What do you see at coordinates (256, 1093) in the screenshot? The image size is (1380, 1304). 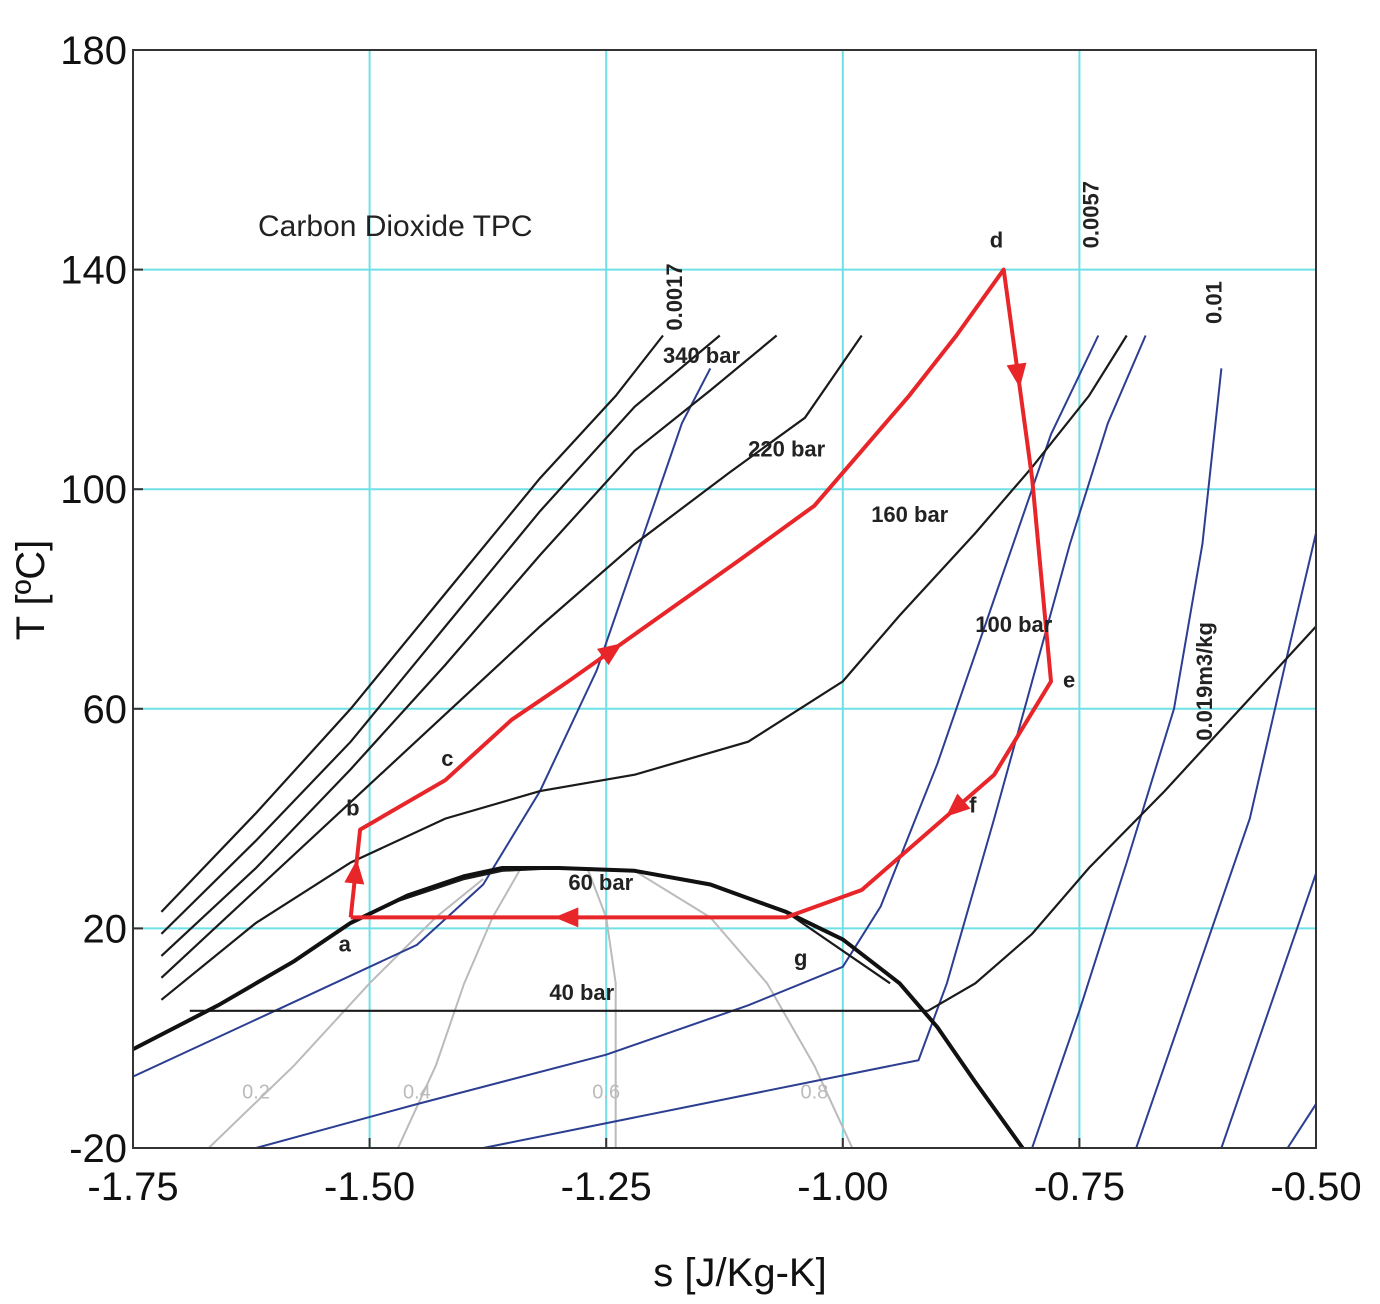 I see `quality-label-0: 0.2` at bounding box center [256, 1093].